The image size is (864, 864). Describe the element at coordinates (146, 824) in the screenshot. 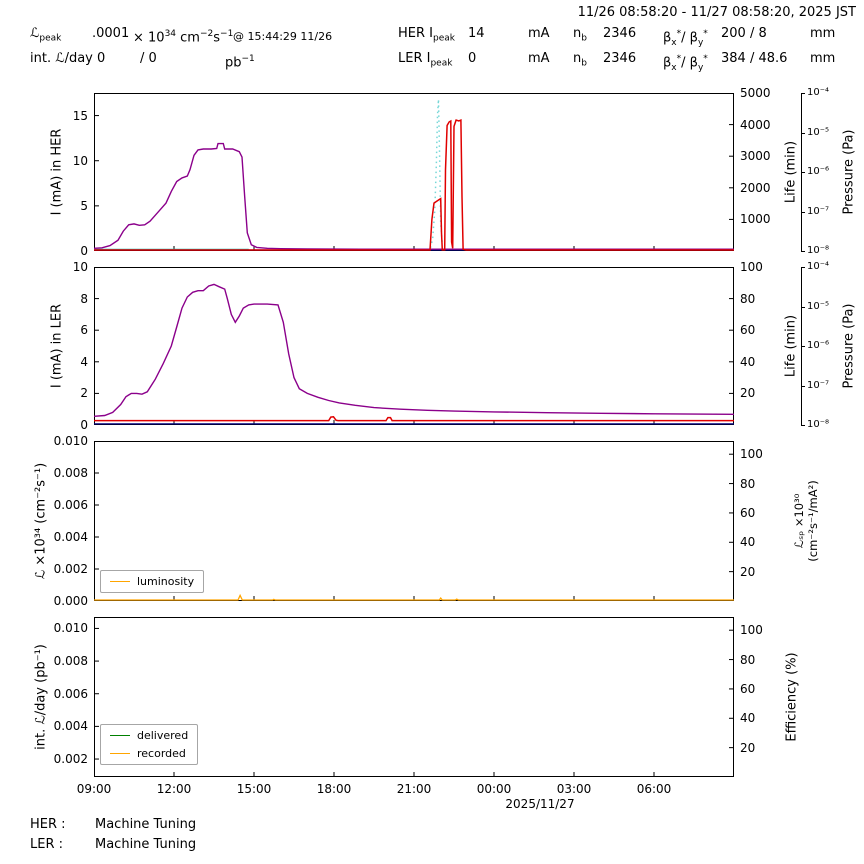

I see `her-status-value: Machine Tuning` at that location.